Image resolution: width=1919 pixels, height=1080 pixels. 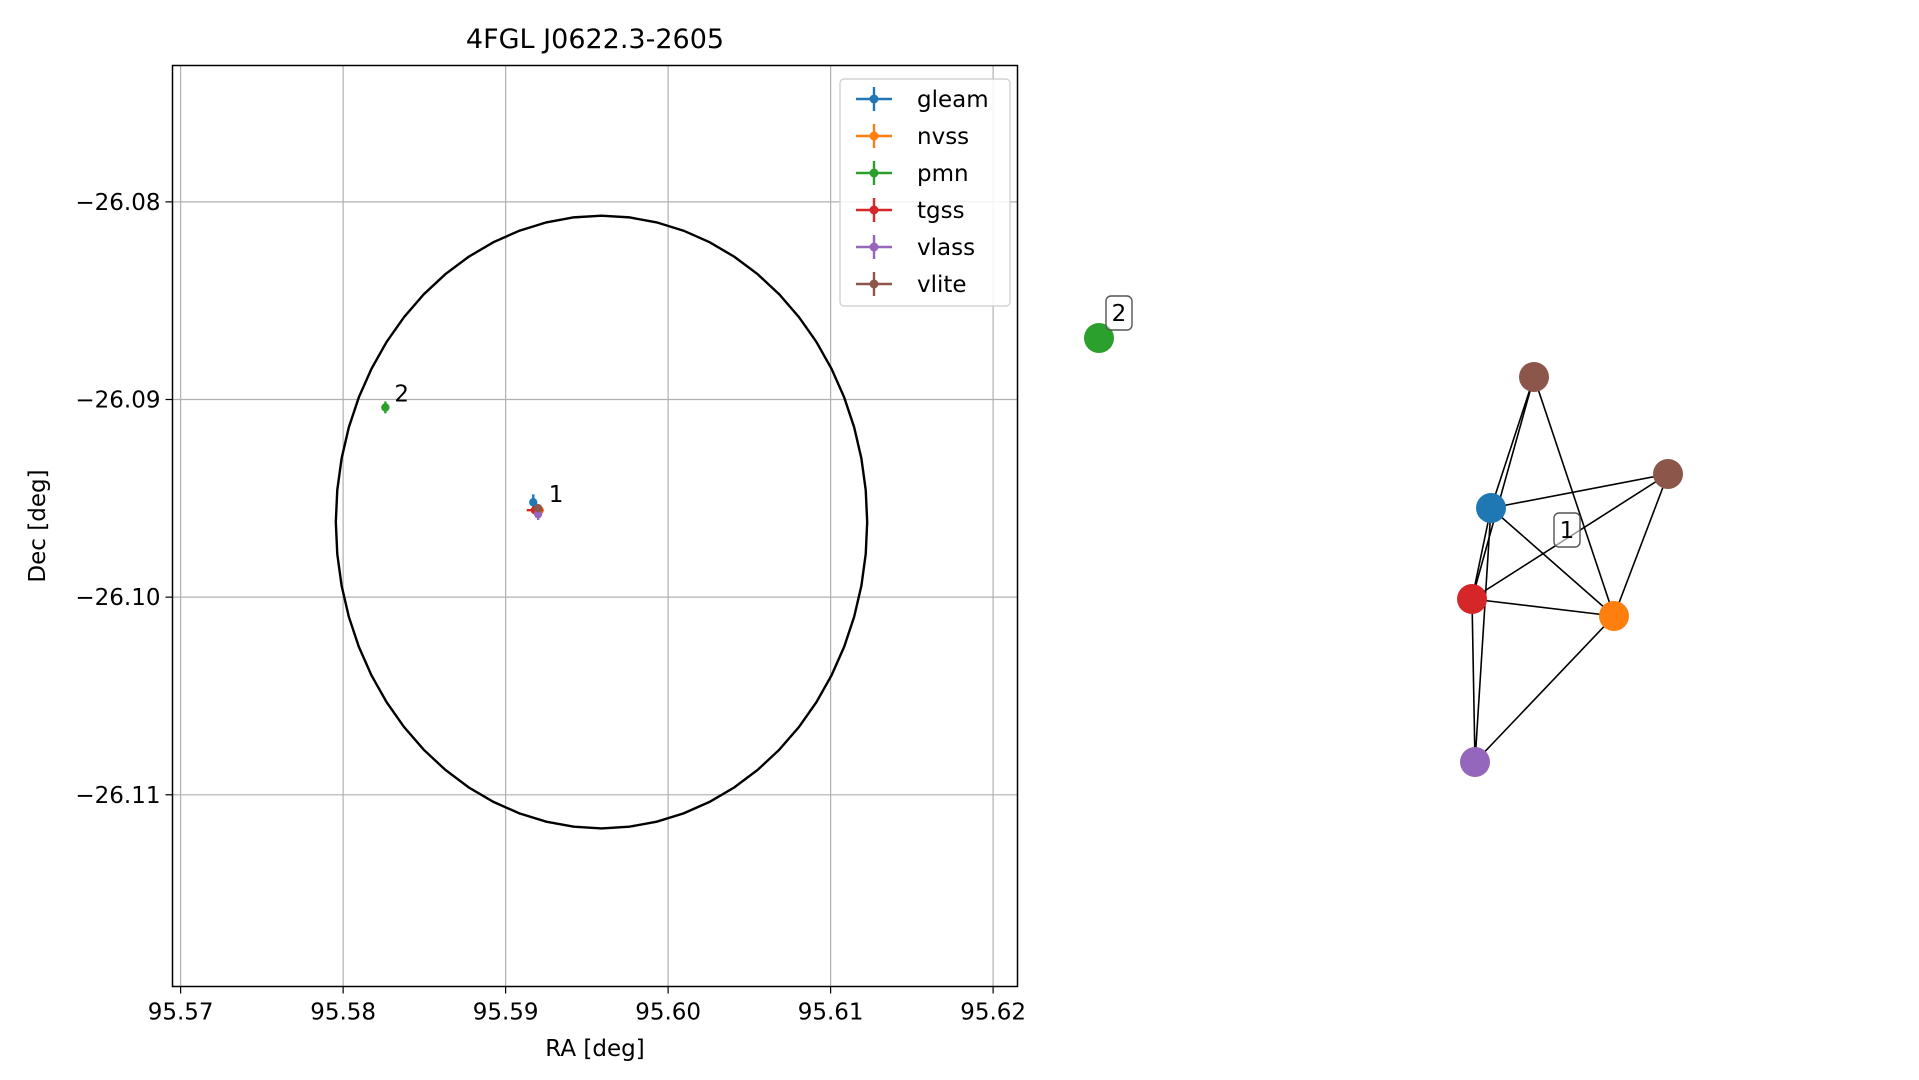 I want to click on legend-entry-vlite: vlite, so click(x=911, y=285).